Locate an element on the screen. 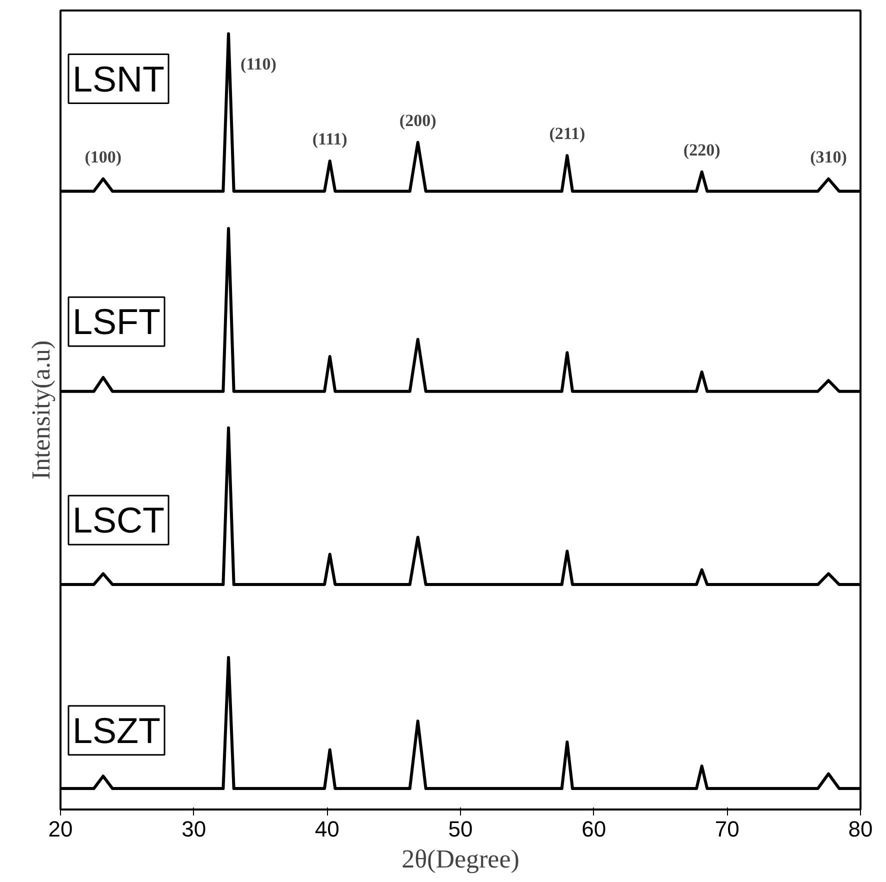  annotation: (310) is located at coordinates (828, 156).